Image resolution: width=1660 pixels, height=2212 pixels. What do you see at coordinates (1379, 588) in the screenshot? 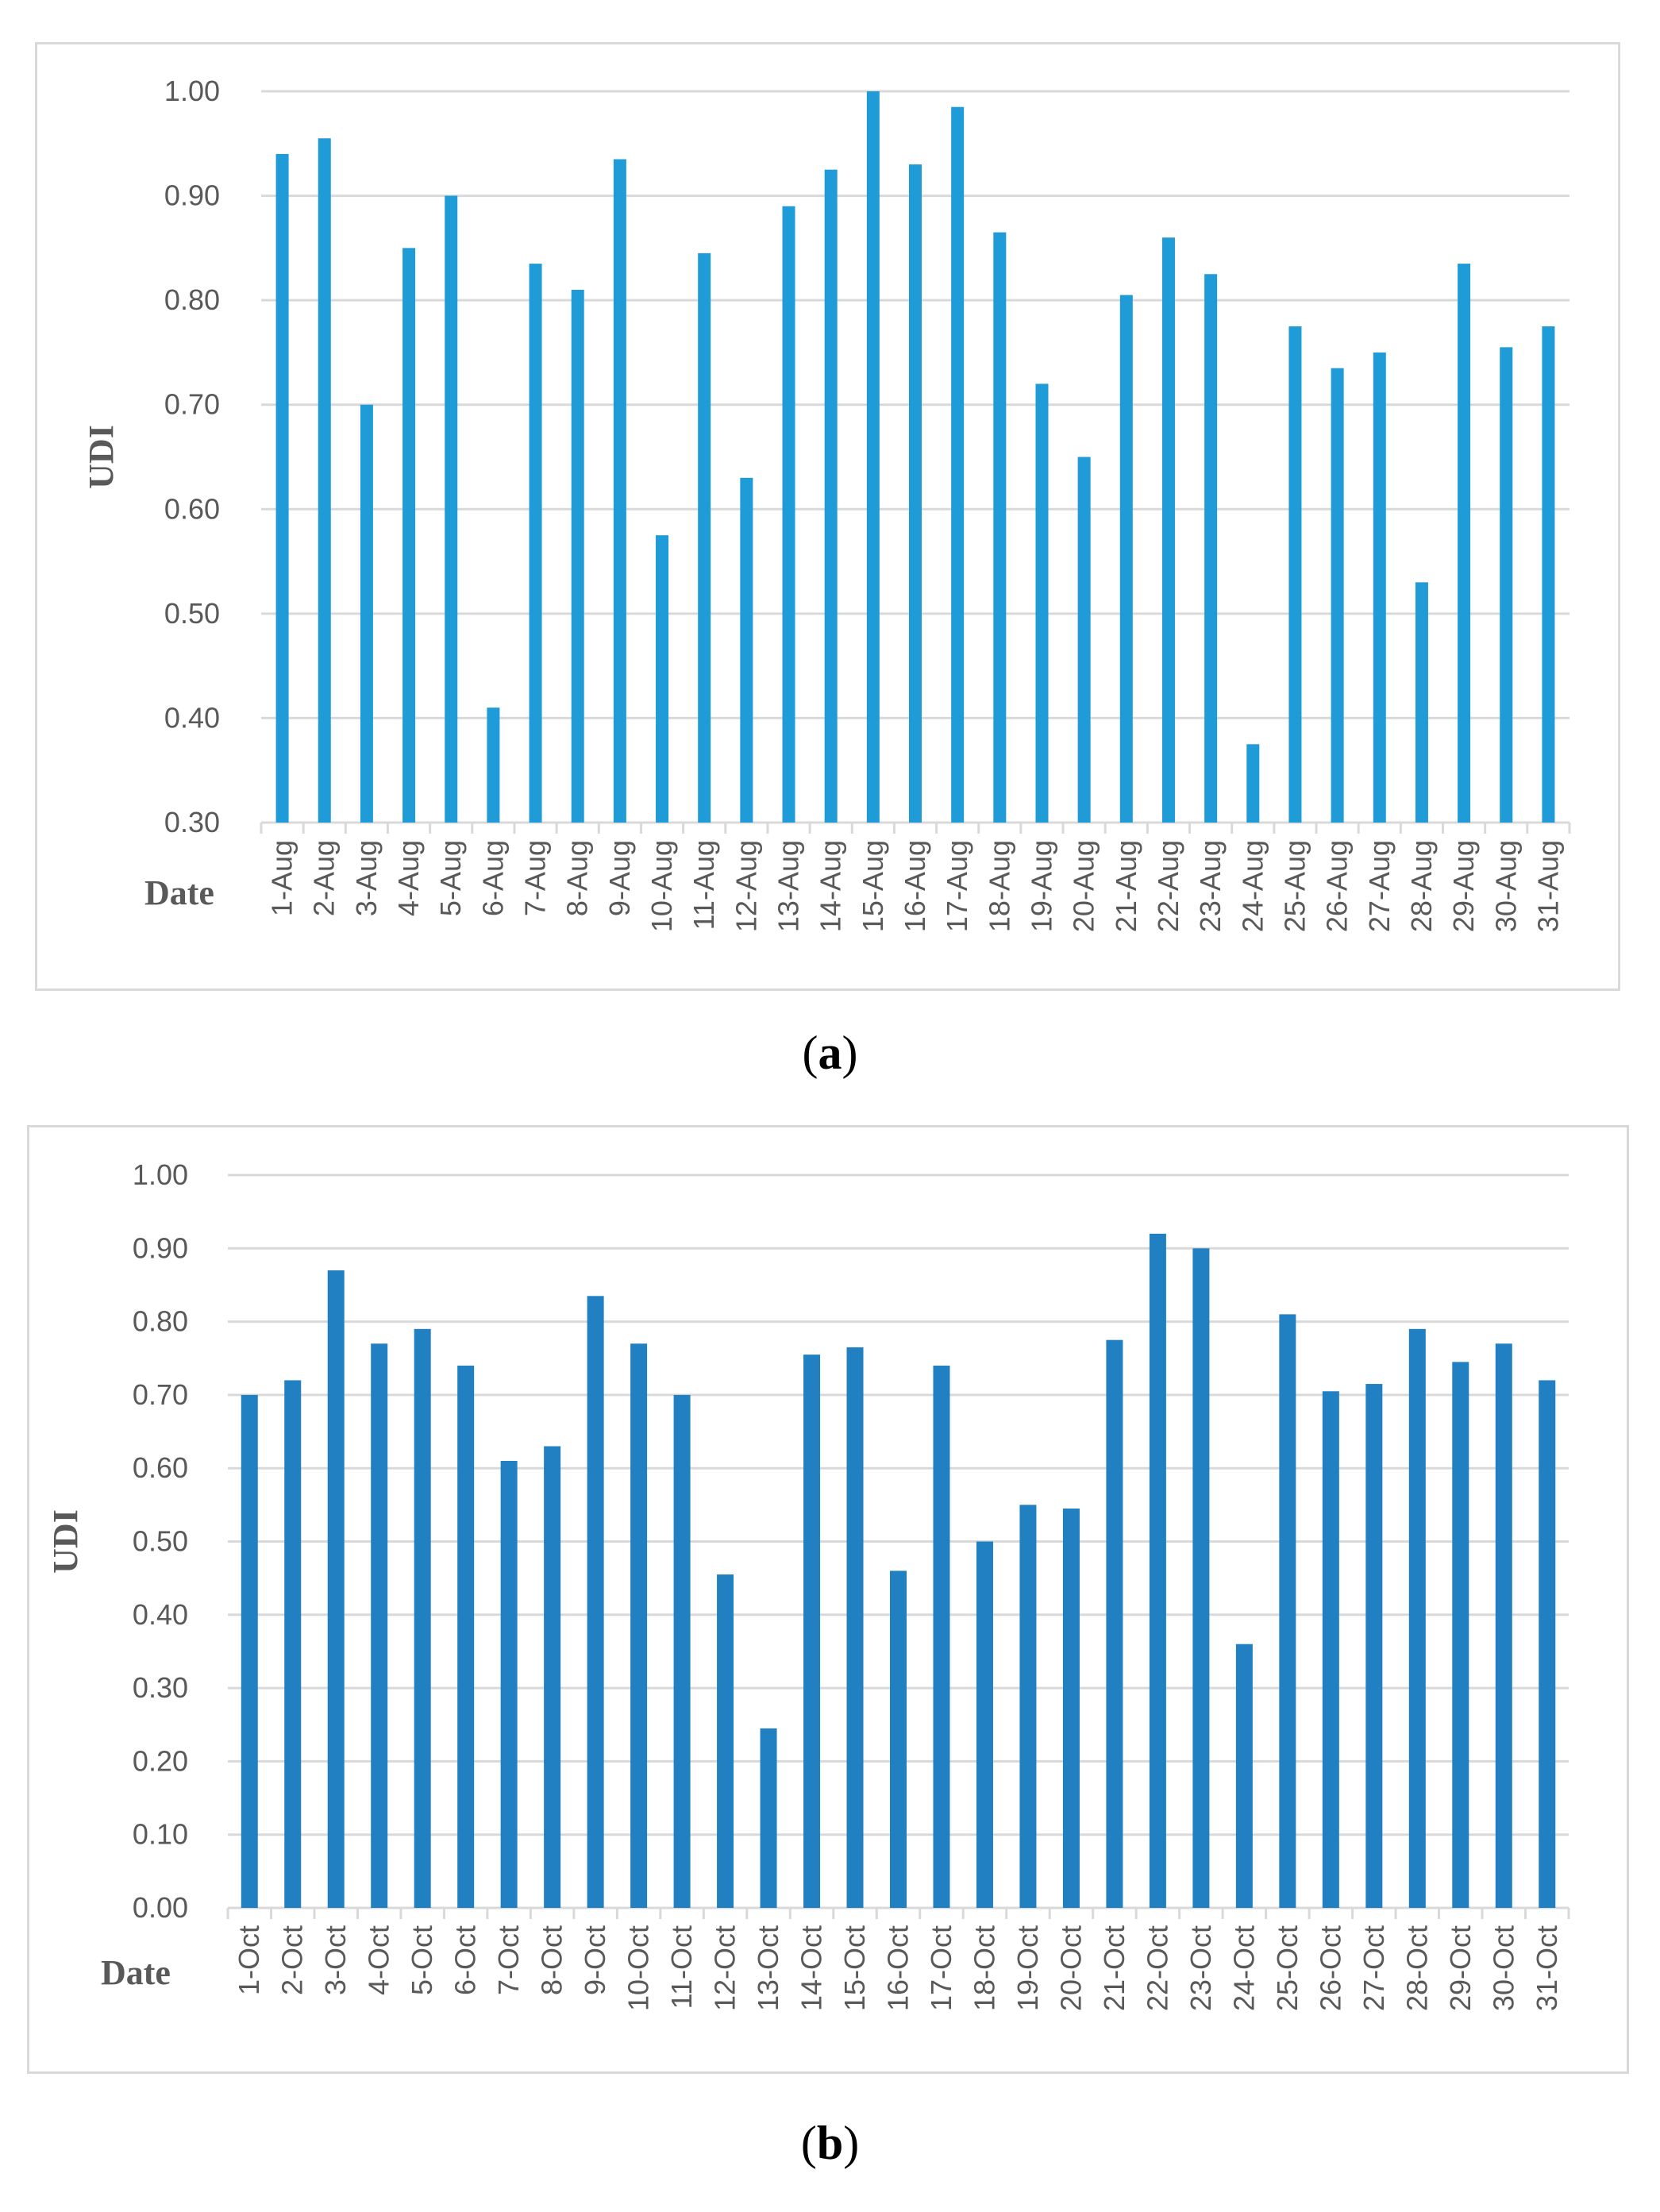
I see `chart-a-bar-27-Aug` at bounding box center [1379, 588].